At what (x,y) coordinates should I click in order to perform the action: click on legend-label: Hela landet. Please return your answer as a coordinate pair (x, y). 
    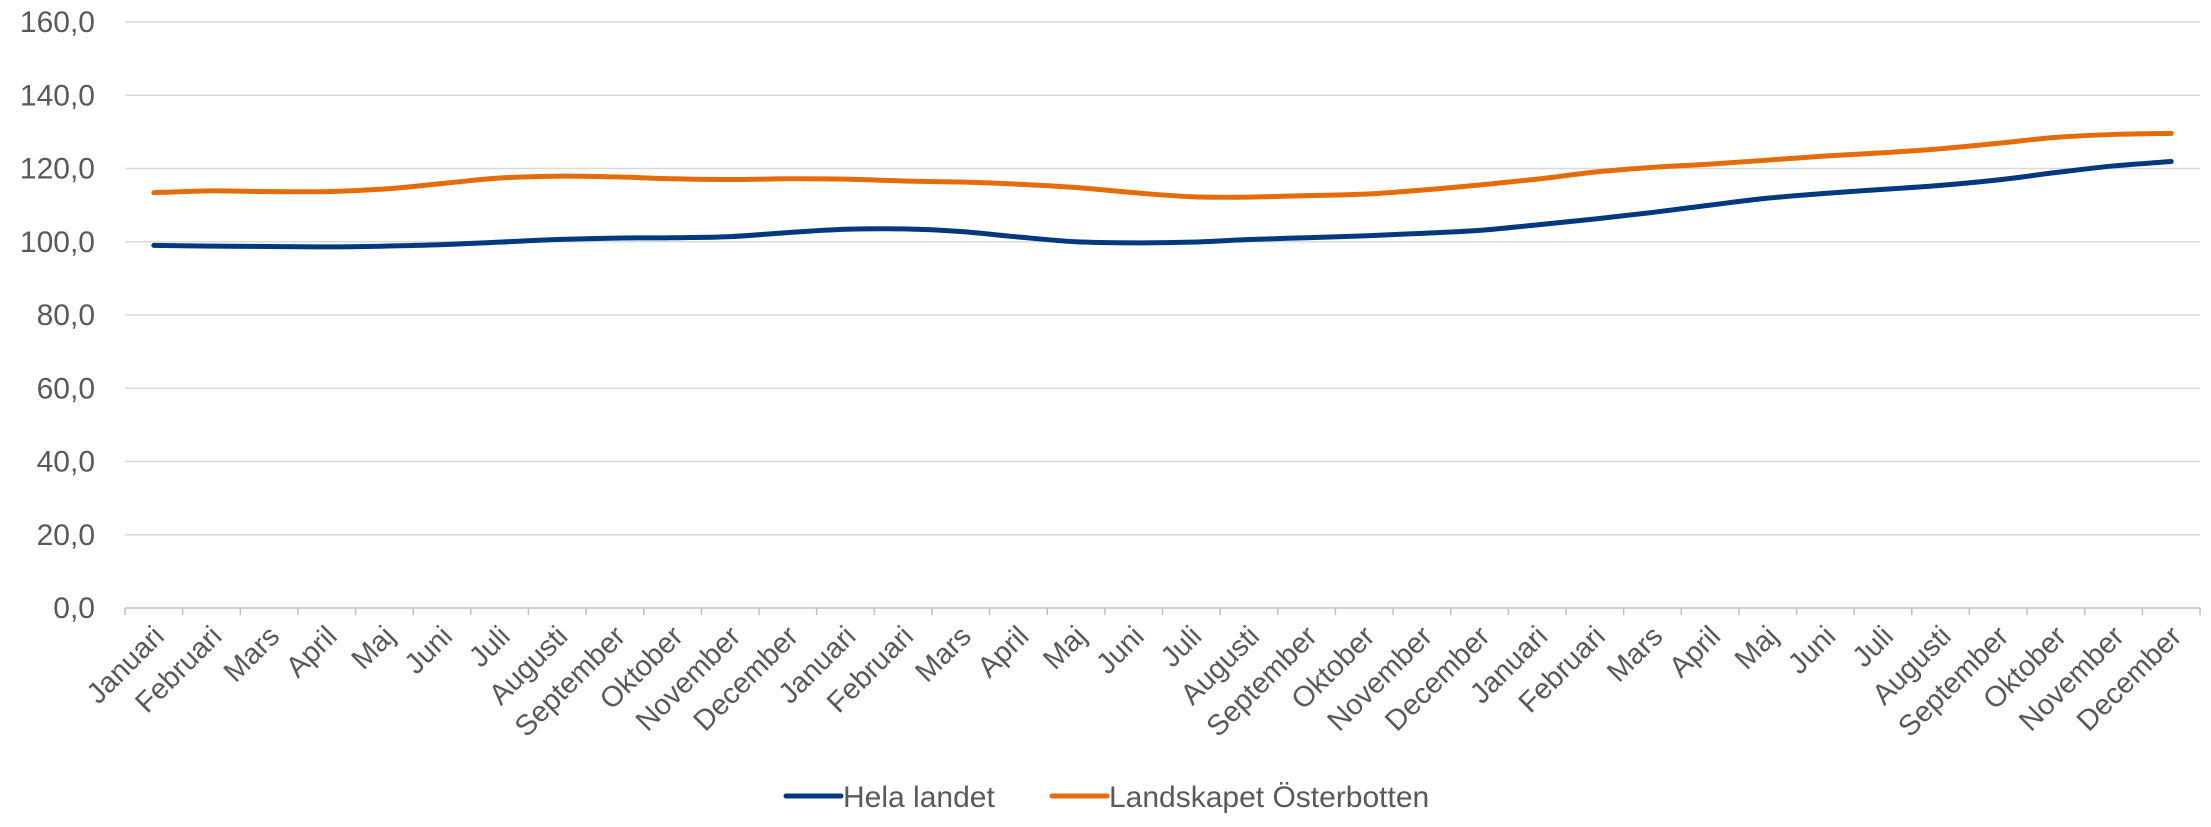
    Looking at the image, I should click on (919, 797).